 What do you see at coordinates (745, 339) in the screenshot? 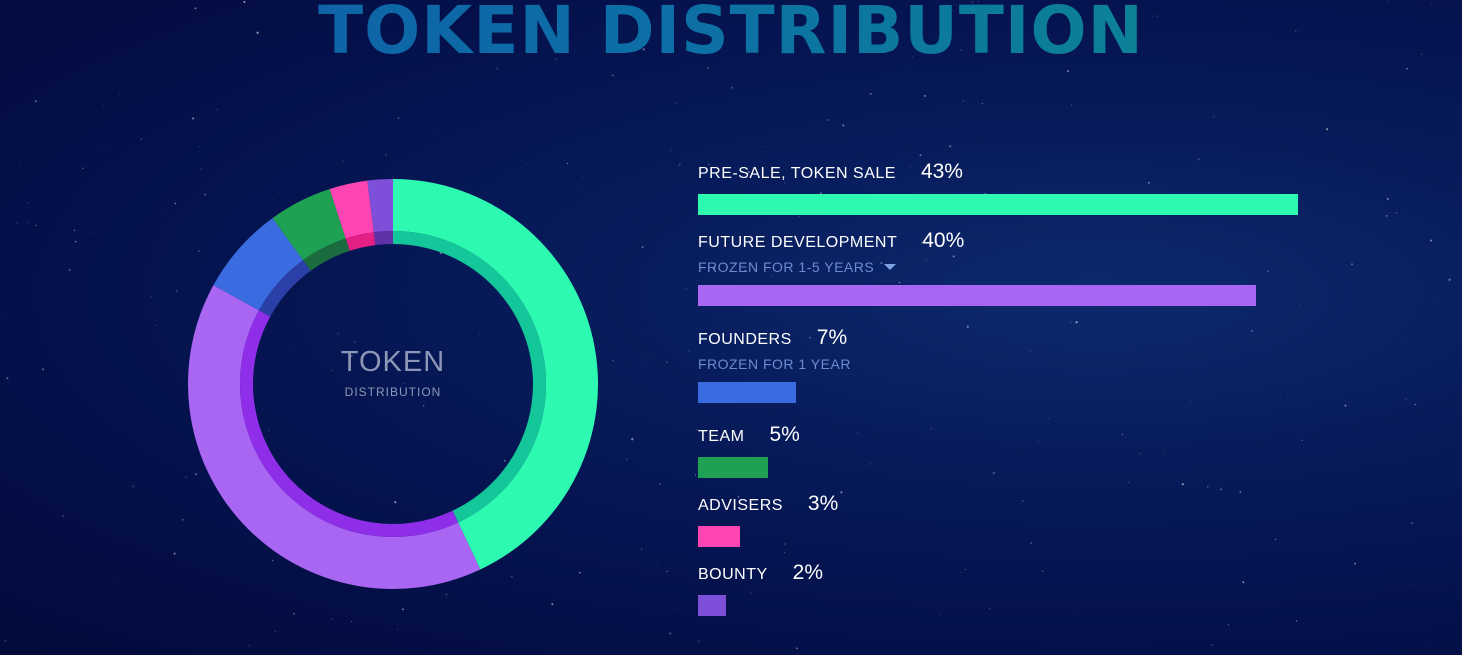
I see `legend-label: FOUNDERS` at bounding box center [745, 339].